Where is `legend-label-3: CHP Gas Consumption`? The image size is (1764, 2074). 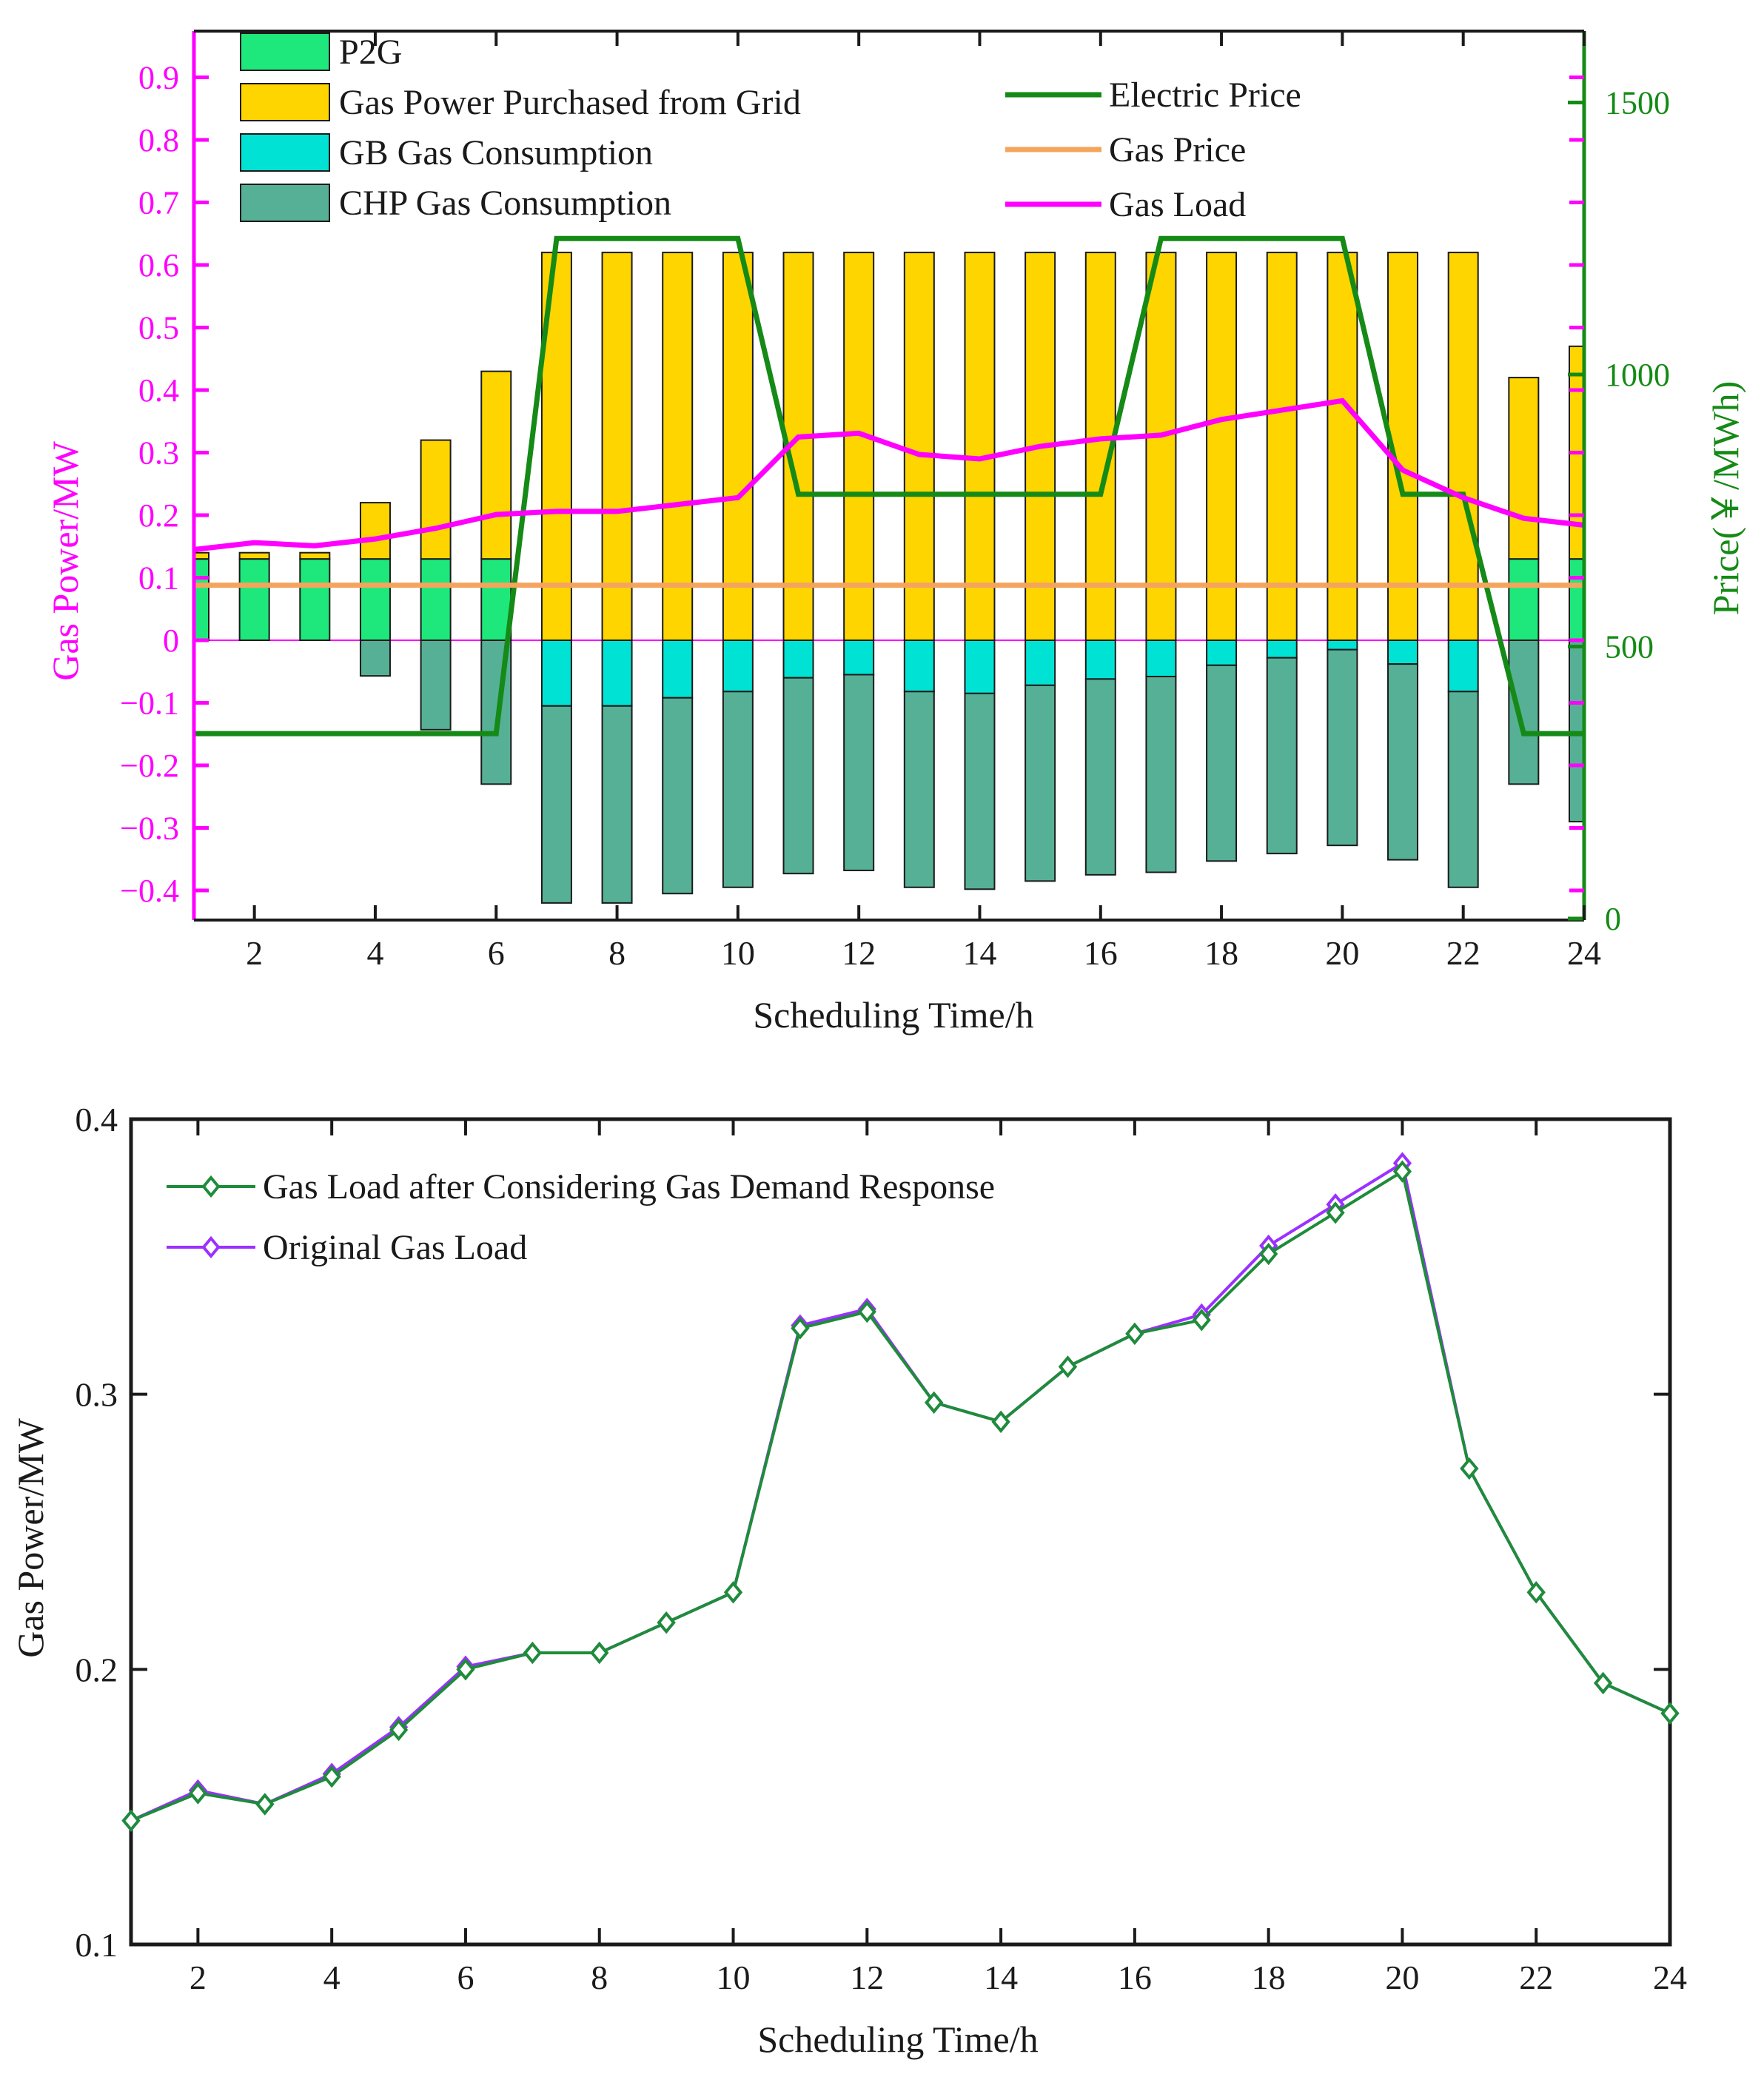 legend-label-3: CHP Gas Consumption is located at coordinates (505, 203).